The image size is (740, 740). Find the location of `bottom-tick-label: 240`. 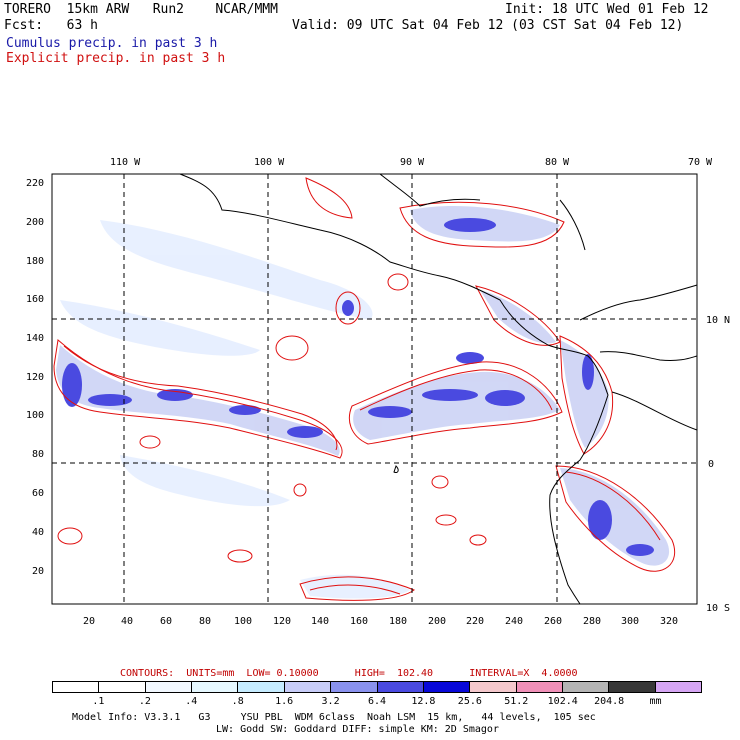

bottom-tick-label: 240 is located at coordinates (514, 621).